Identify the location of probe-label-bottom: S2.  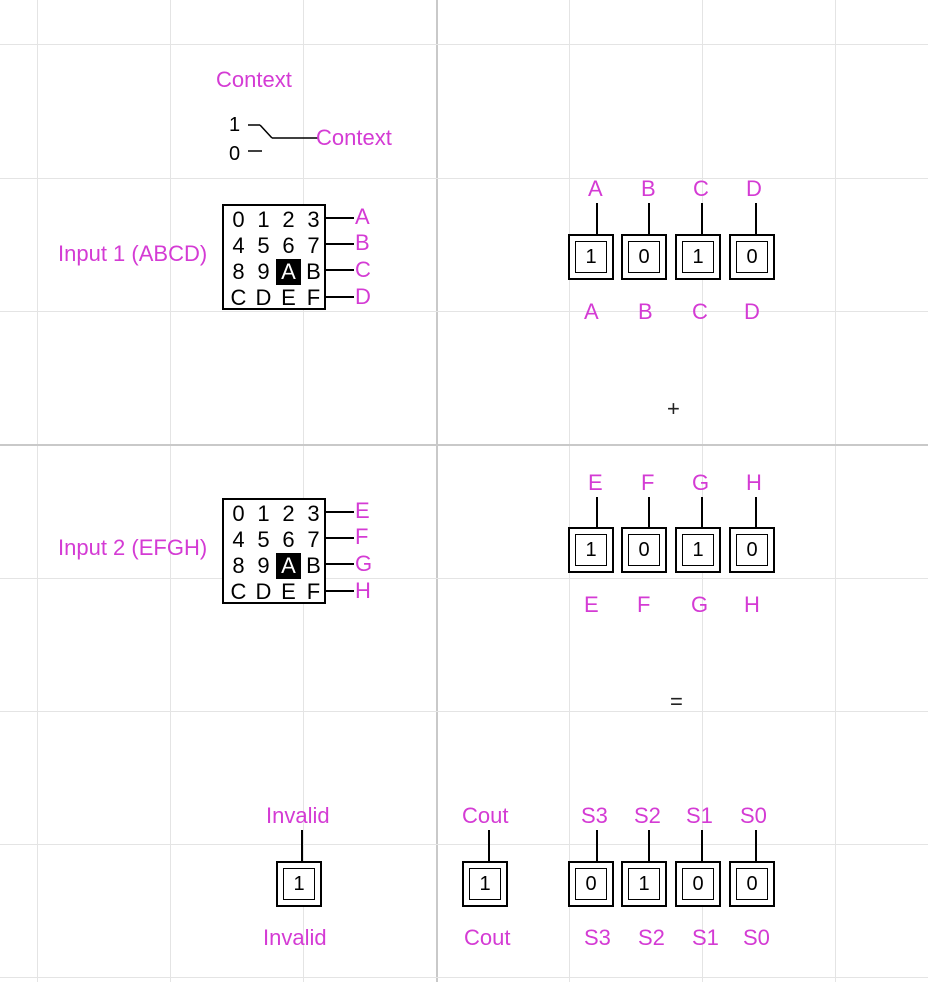
(651, 937).